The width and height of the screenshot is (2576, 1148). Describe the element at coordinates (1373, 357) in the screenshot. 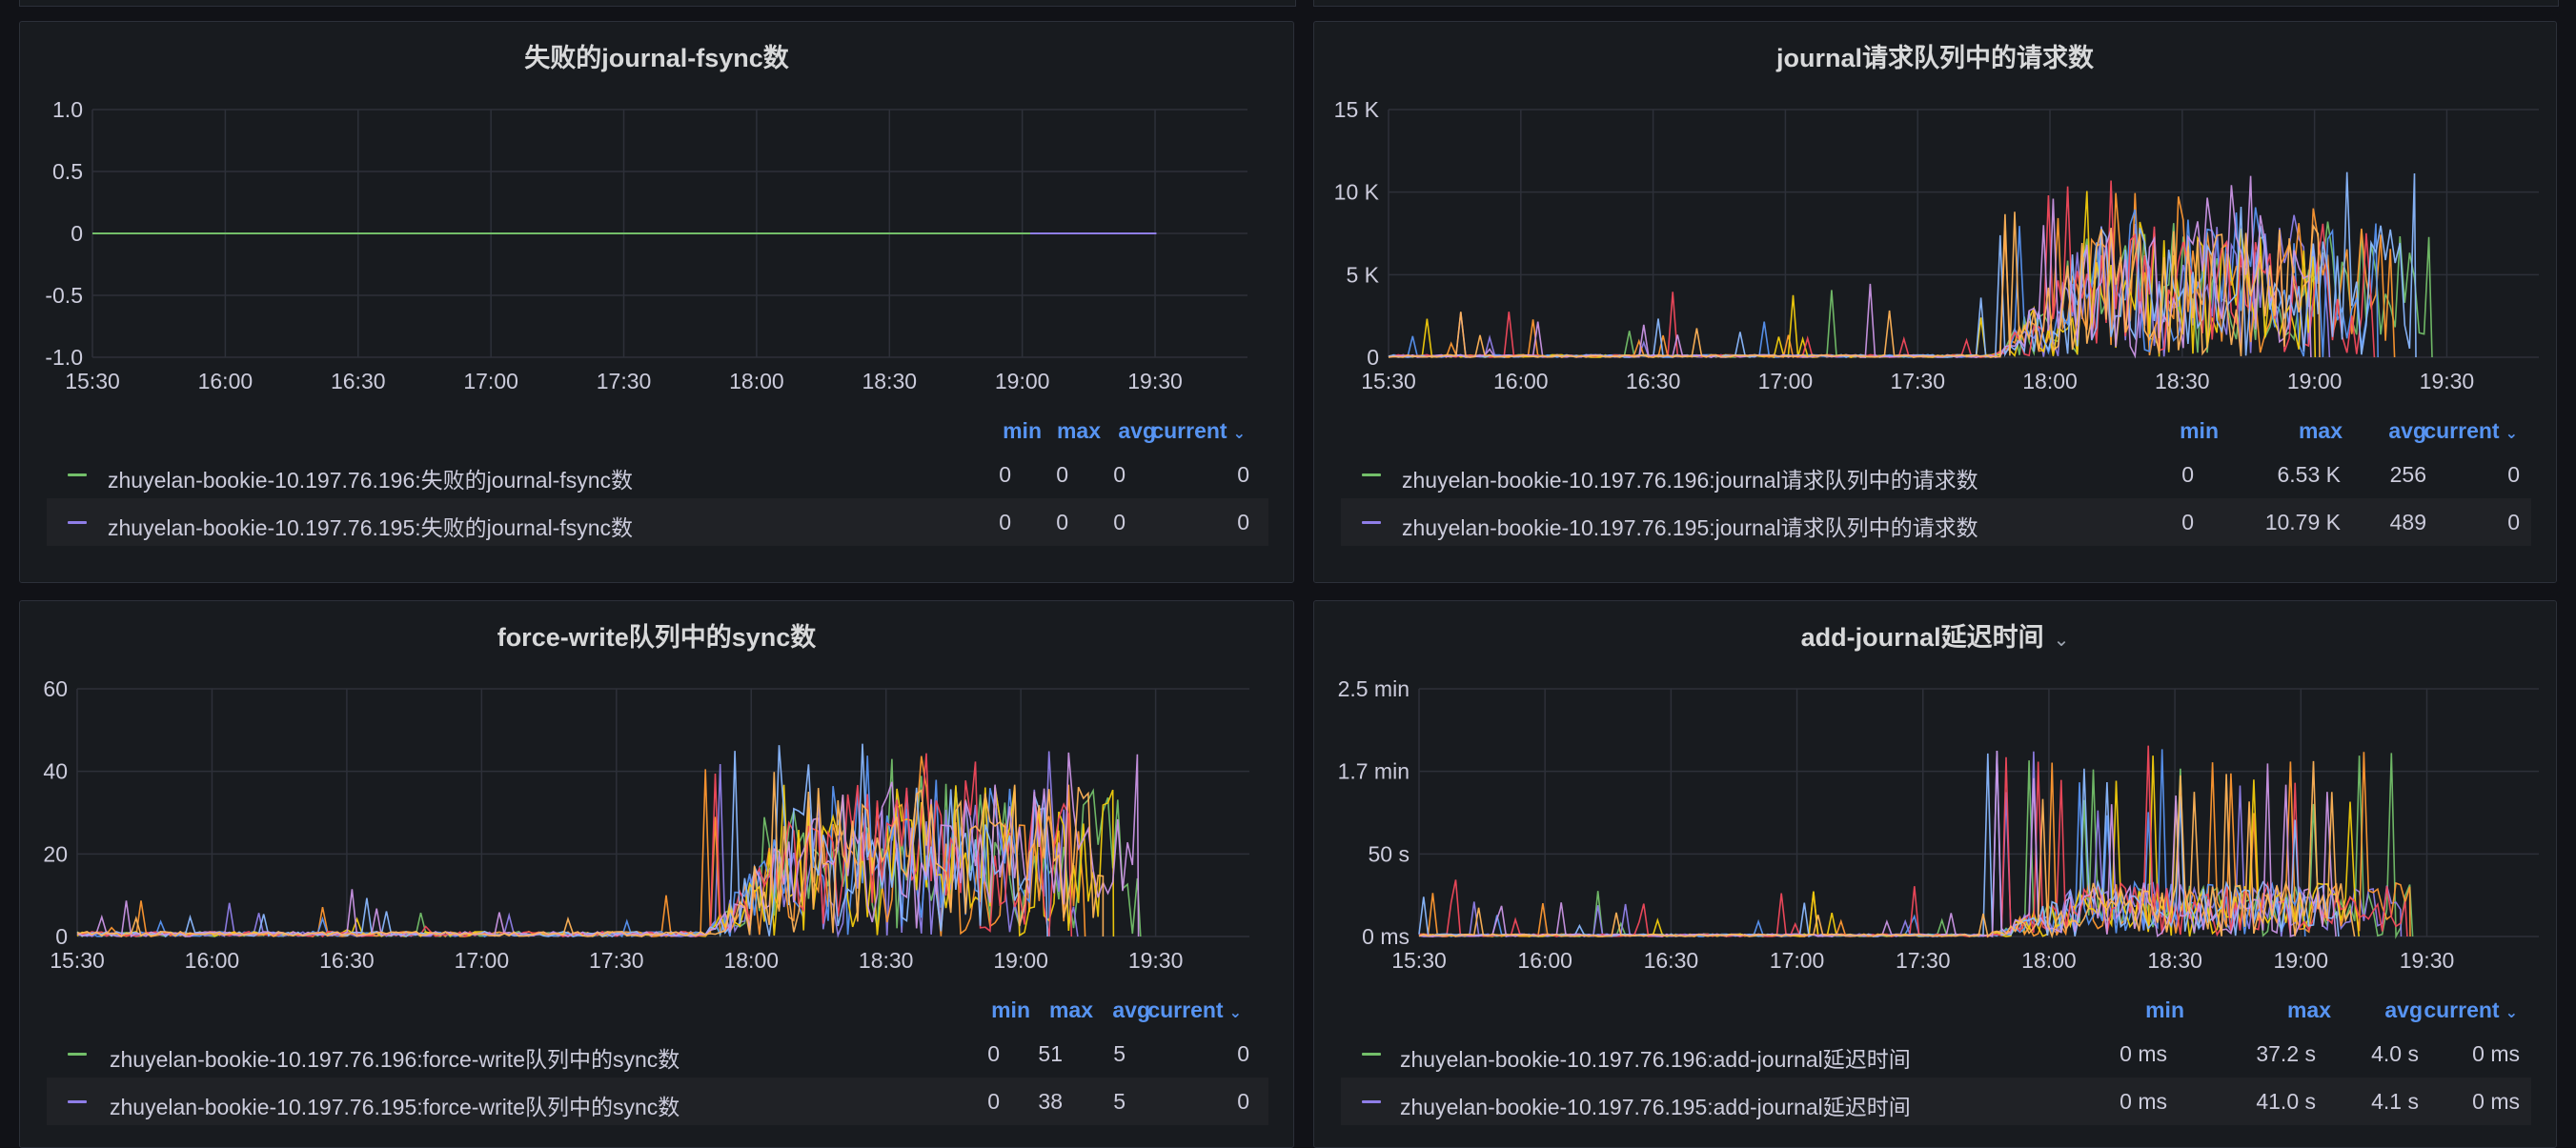

I see `y-tick-label: 0` at that location.